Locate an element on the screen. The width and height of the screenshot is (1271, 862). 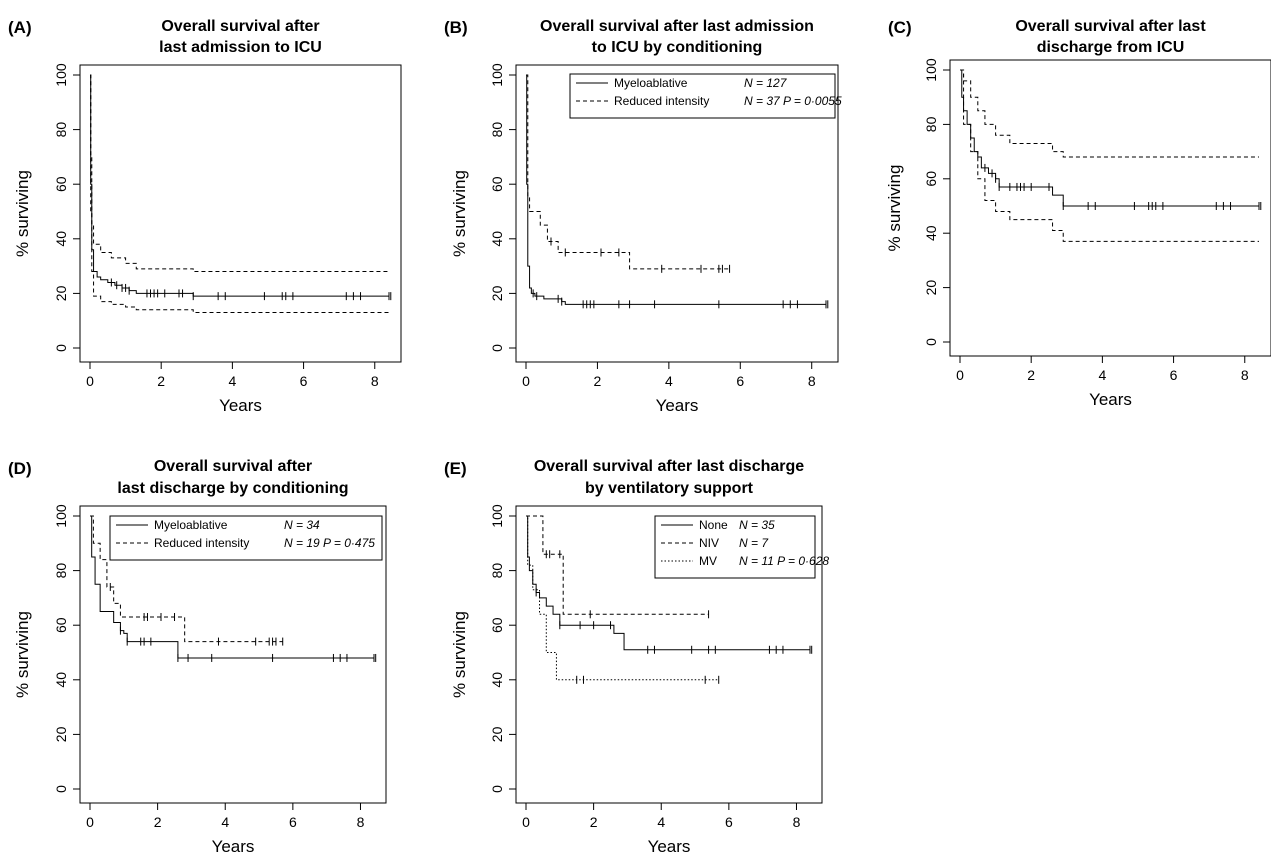
panel-letter: (E) is located at coordinates (455, 468).